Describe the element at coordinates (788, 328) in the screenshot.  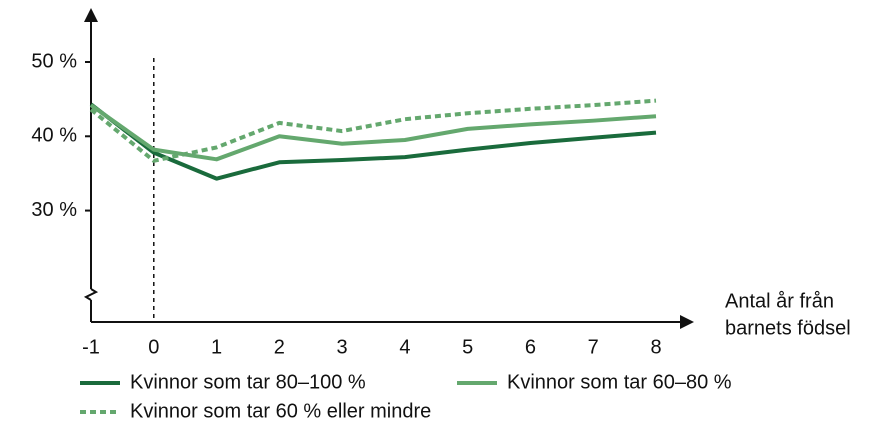
I see `x-axis-label: barnets födsel` at that location.